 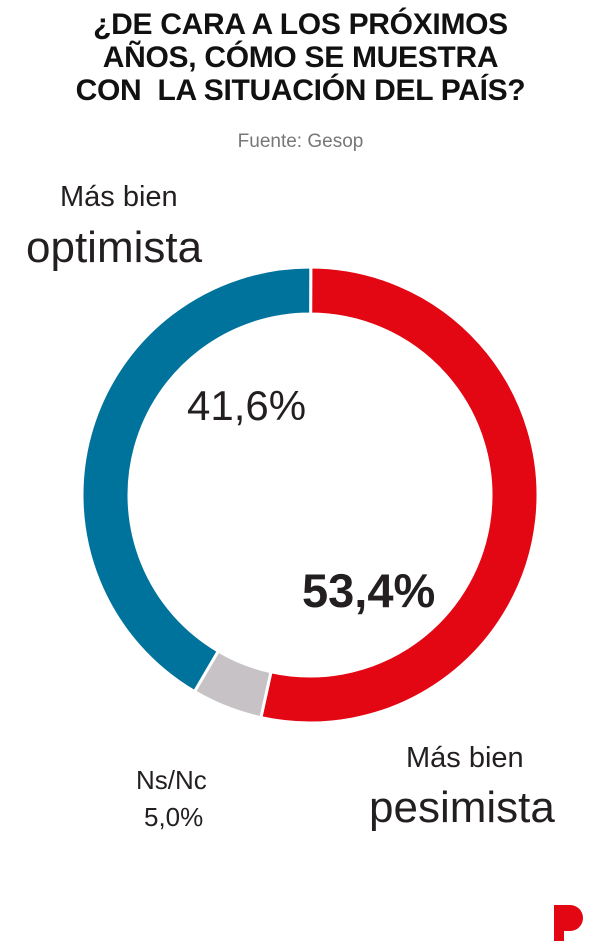 I want to click on title-line: CON LA SITUACIÓN DEL PAÍS?, so click(x=300, y=90).